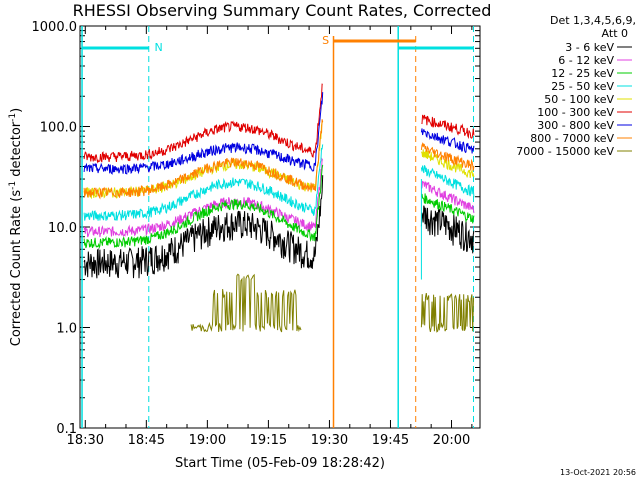 Image resolution: width=640 pixels, height=480 pixels. I want to click on y-axis-label-sup1: -1, so click(13, 185).